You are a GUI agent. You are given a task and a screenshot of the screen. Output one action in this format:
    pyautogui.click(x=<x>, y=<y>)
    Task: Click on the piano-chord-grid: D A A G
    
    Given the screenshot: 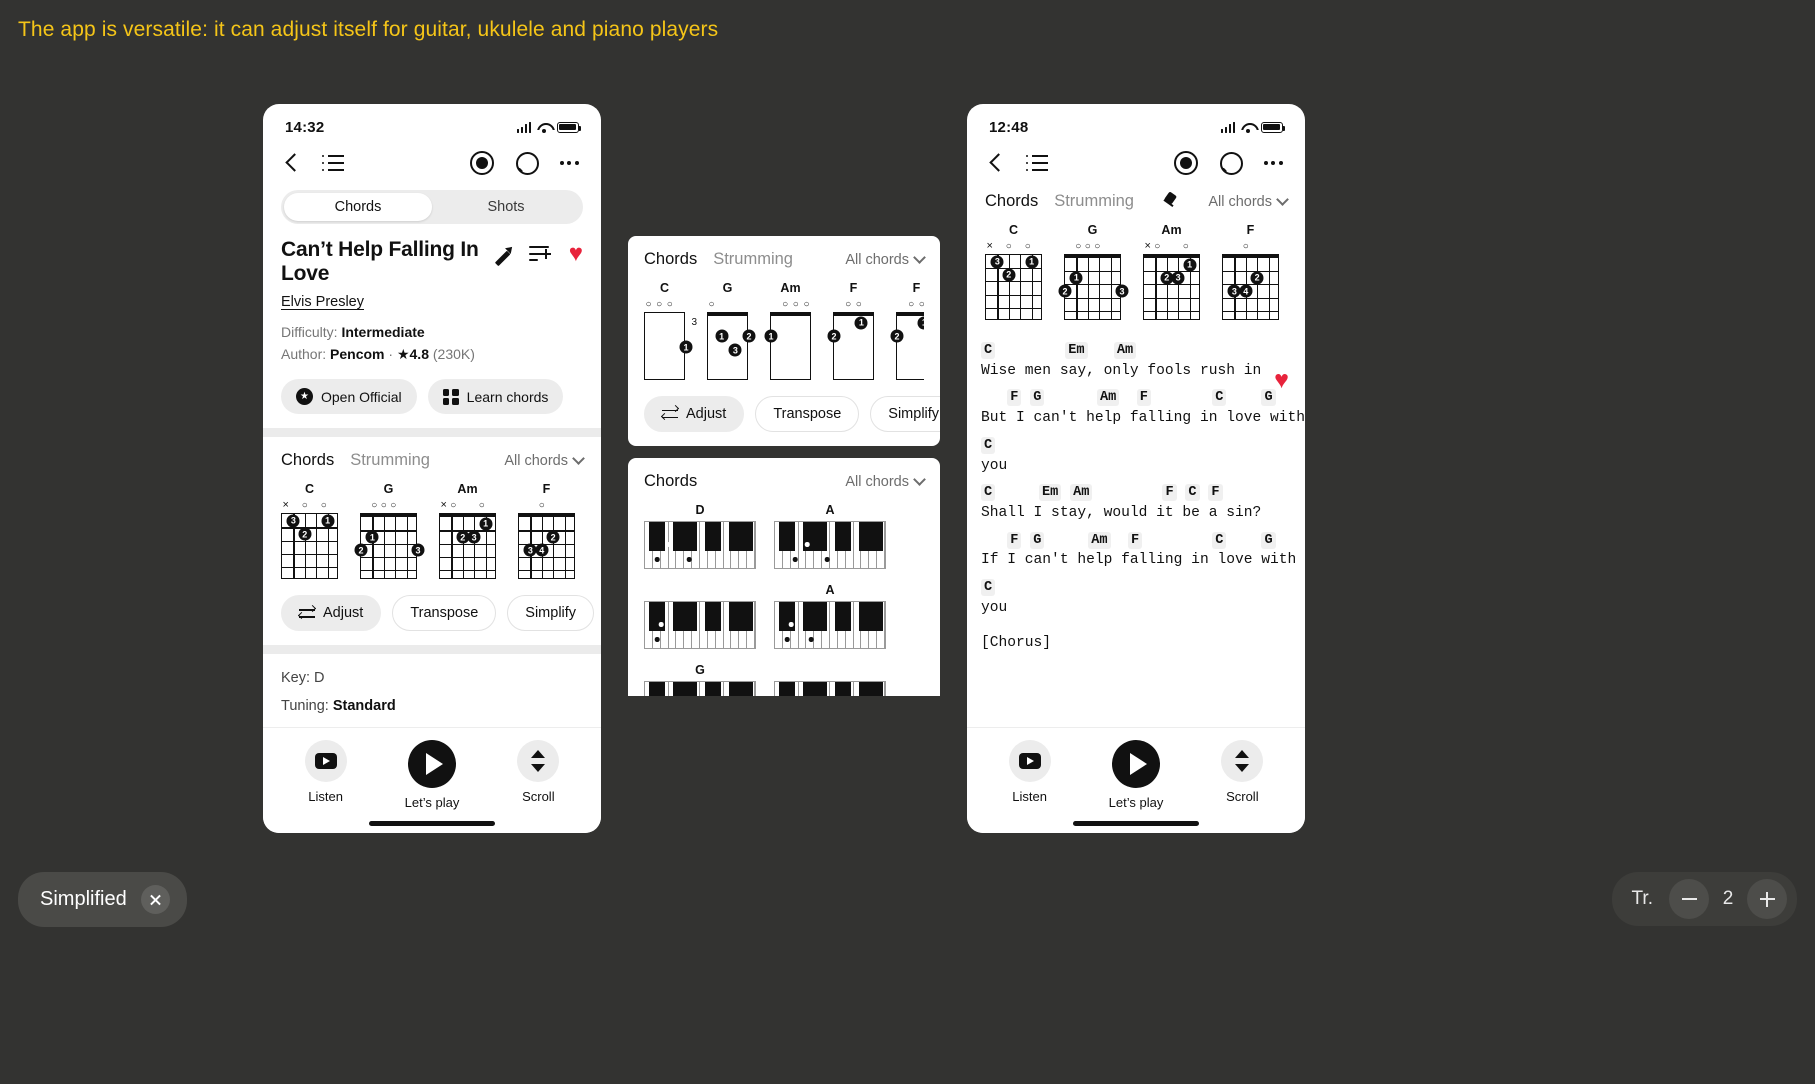 What is the action you would take?
    pyautogui.click(x=784, y=599)
    